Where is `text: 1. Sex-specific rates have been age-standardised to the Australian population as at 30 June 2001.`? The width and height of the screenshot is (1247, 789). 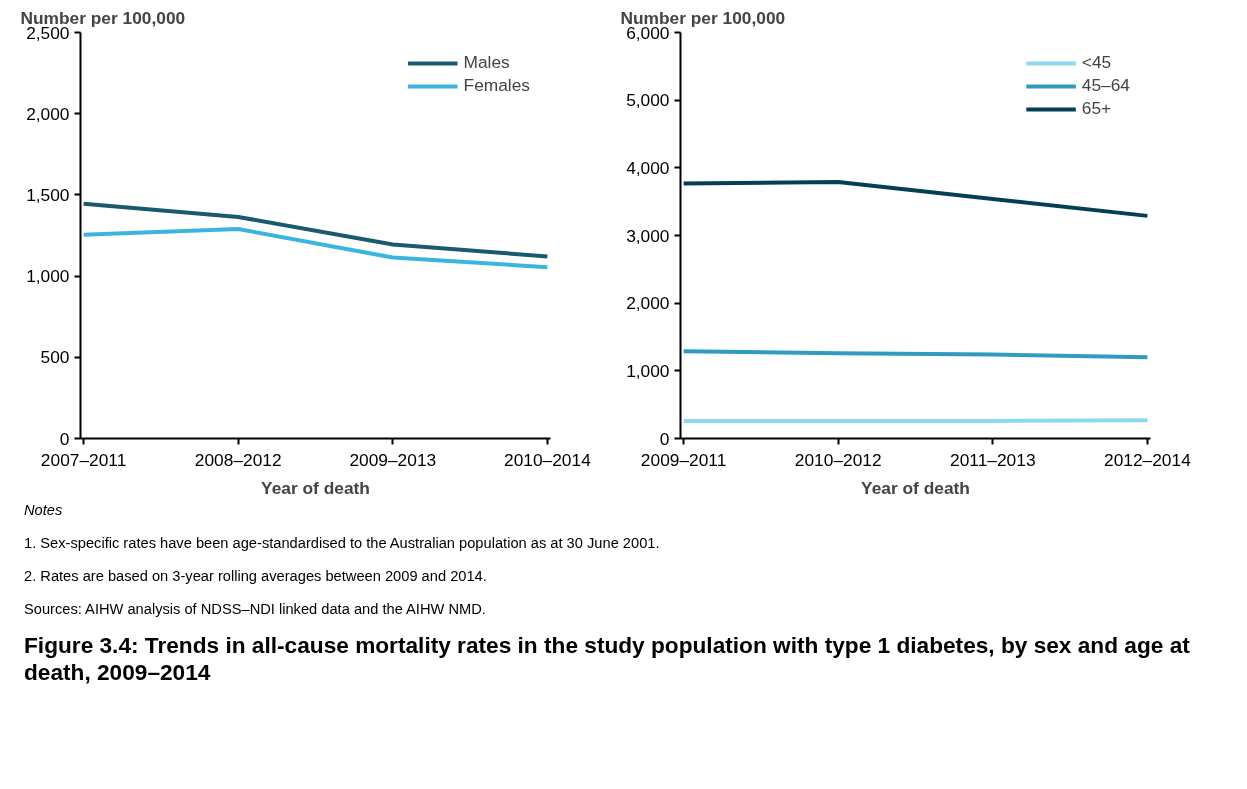
text: 1. Sex-specific rates have been age-standardised to the Australian population as at 30 June 2001. is located at coordinates (342, 543).